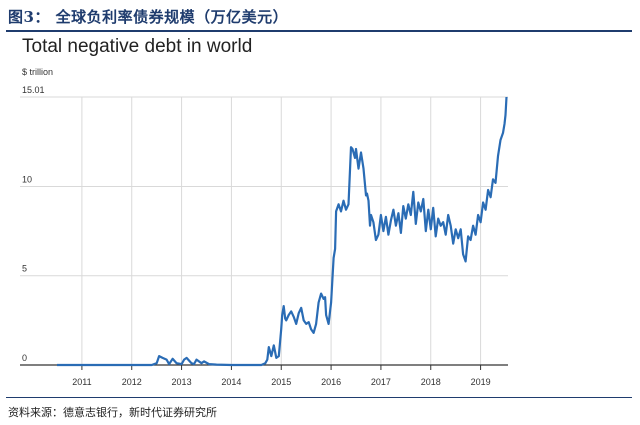 The image size is (640, 425). Describe the element at coordinates (38, 72) in the screenshot. I see `y-axis-unit-label: $ trillion` at that location.